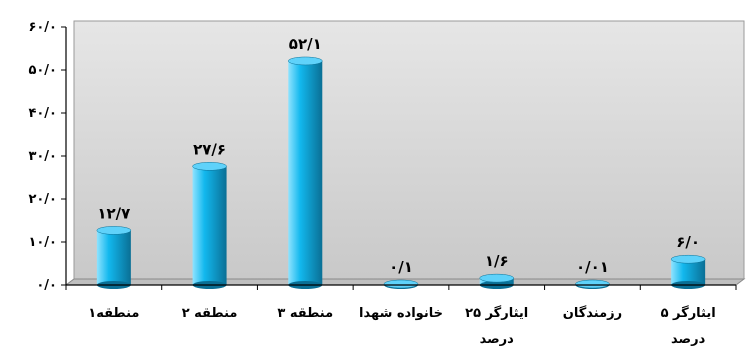  I want to click on x-category-label: خانواده شهدا, so click(401, 313).